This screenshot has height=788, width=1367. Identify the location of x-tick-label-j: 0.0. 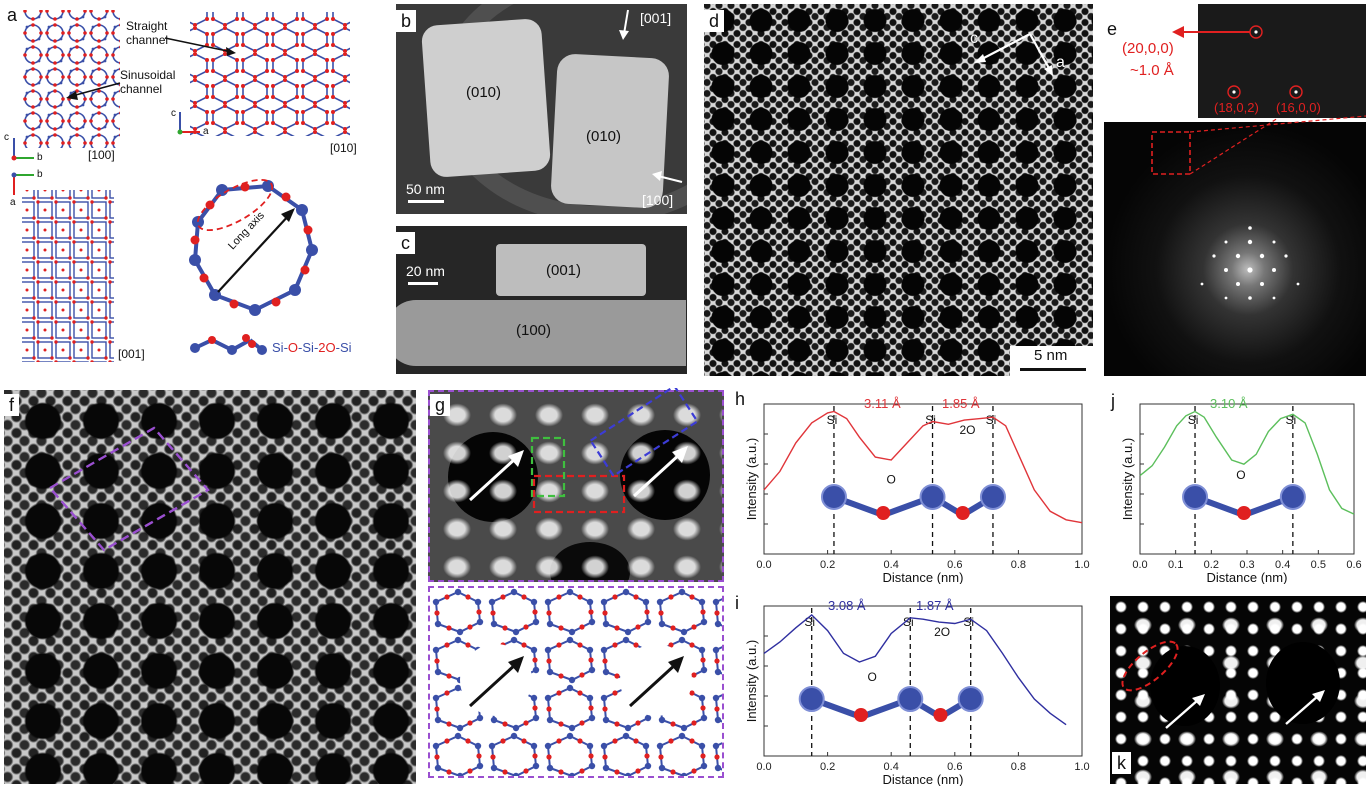
(1139, 565).